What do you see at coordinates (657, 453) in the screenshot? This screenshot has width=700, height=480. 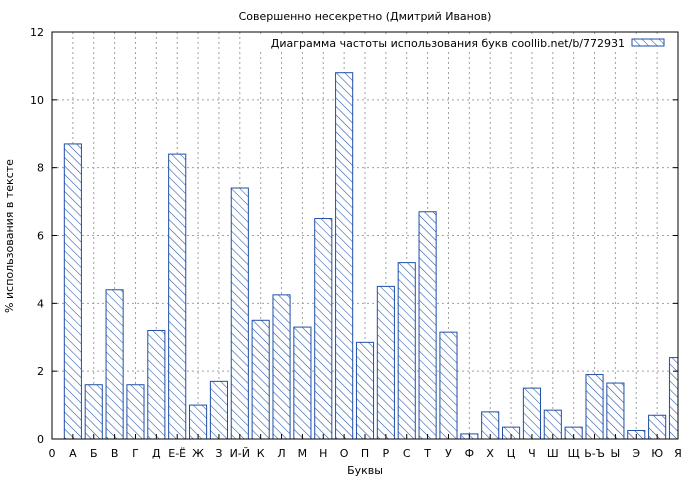 I see `x-tick-label: Ю` at bounding box center [657, 453].